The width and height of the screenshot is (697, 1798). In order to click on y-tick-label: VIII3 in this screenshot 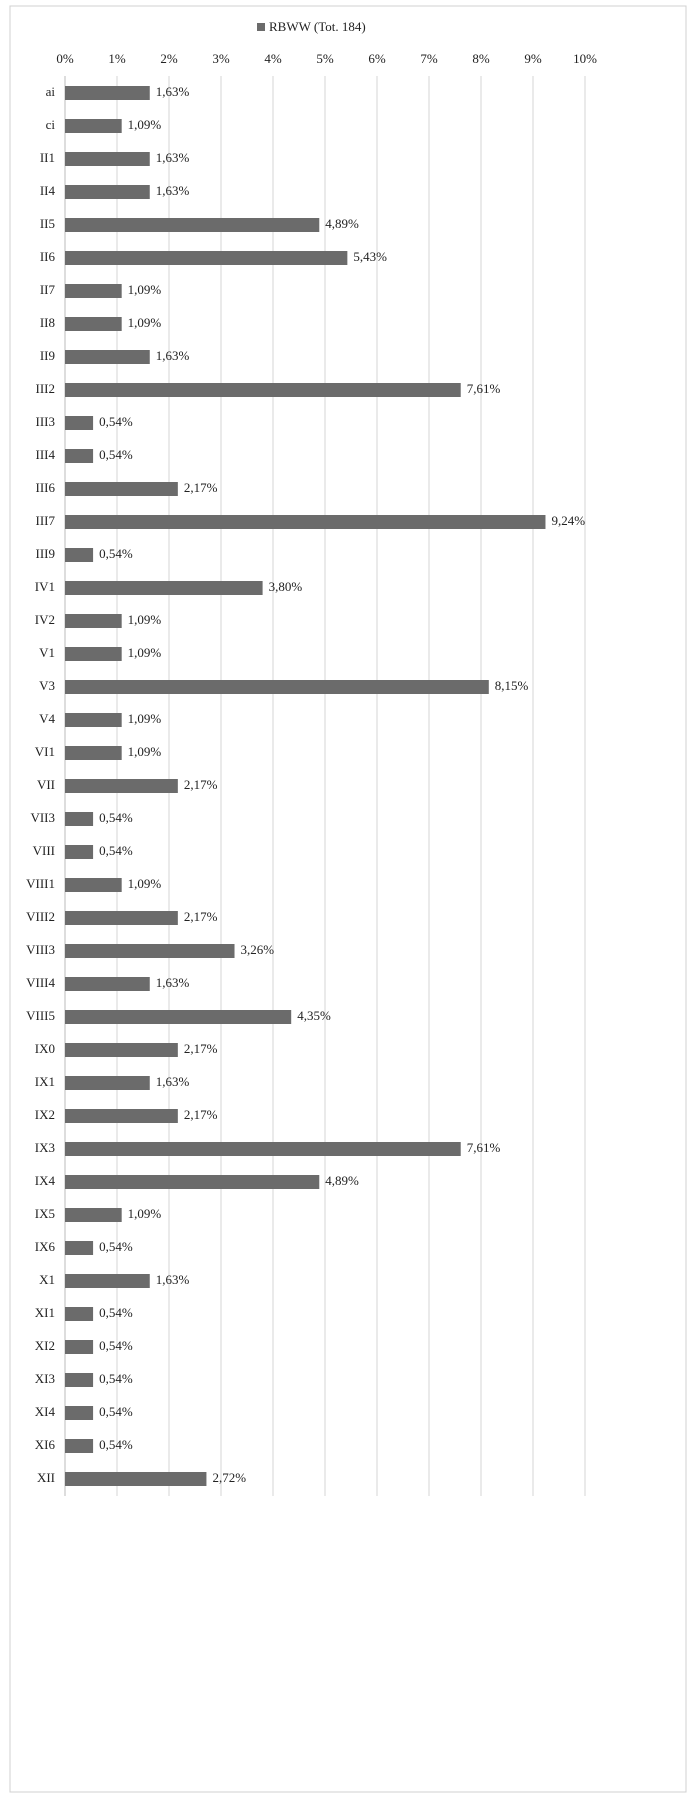, I will do `click(40, 949)`.